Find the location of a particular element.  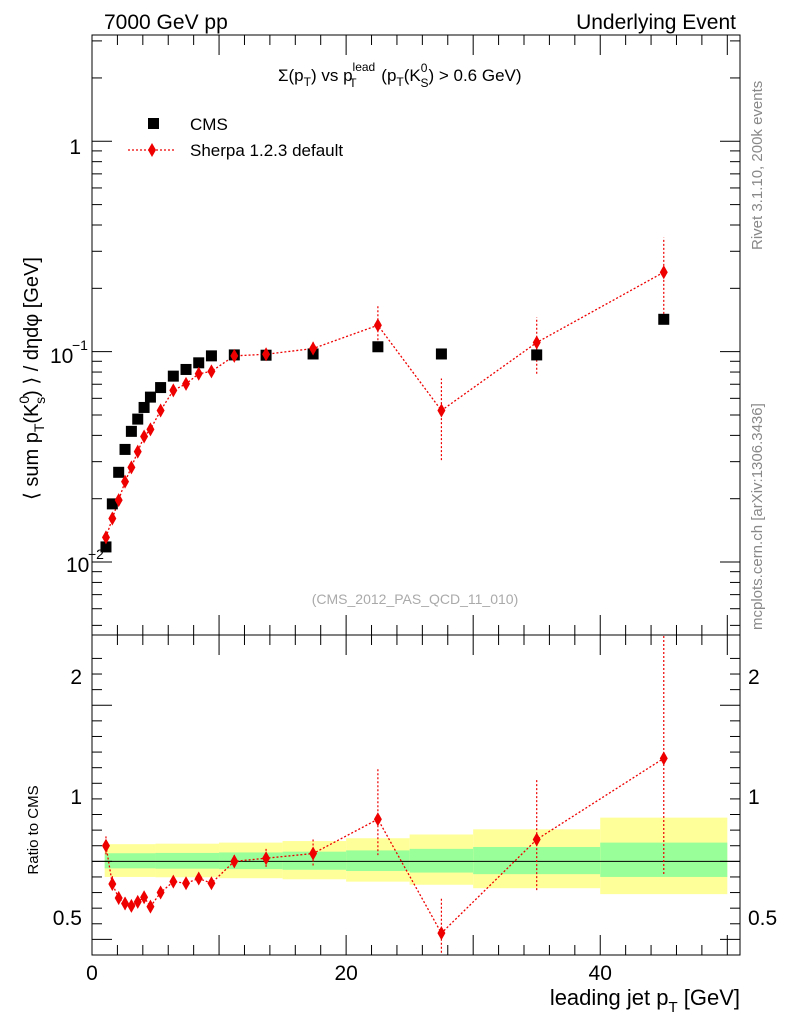

rivet-version-label: Rivet 3.1.10, 200k events is located at coordinates (757, 165).